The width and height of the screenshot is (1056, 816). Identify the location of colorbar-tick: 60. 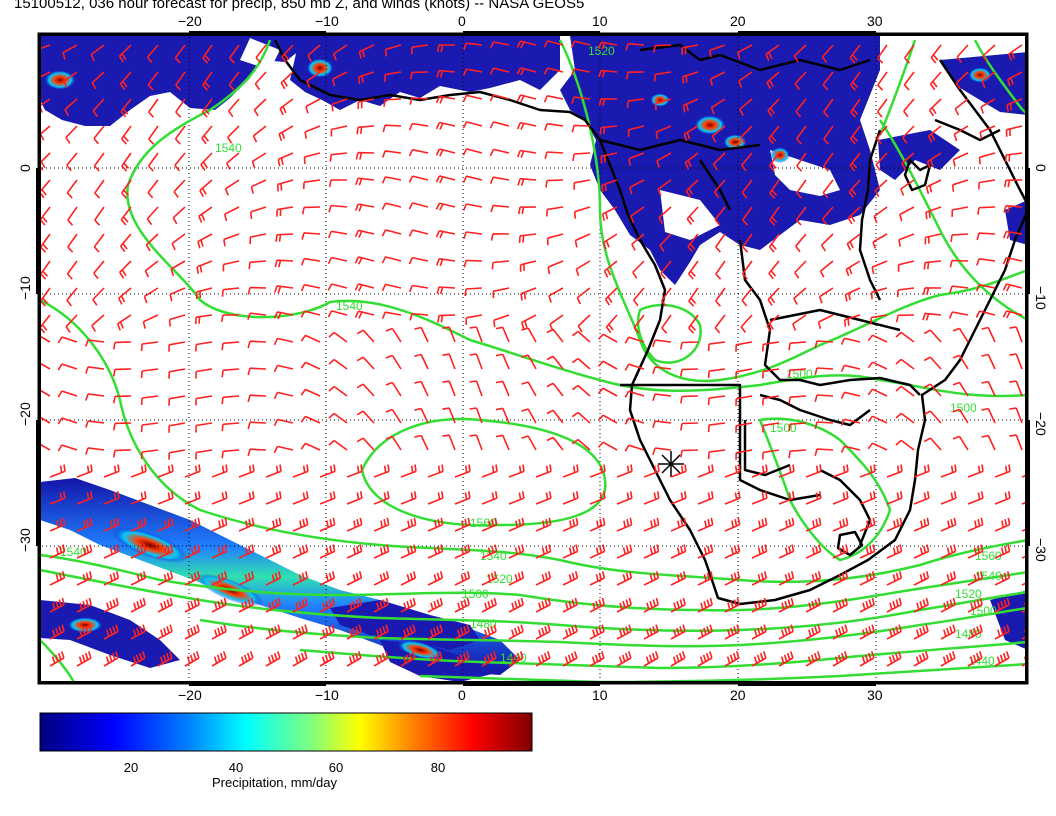
(336, 767).